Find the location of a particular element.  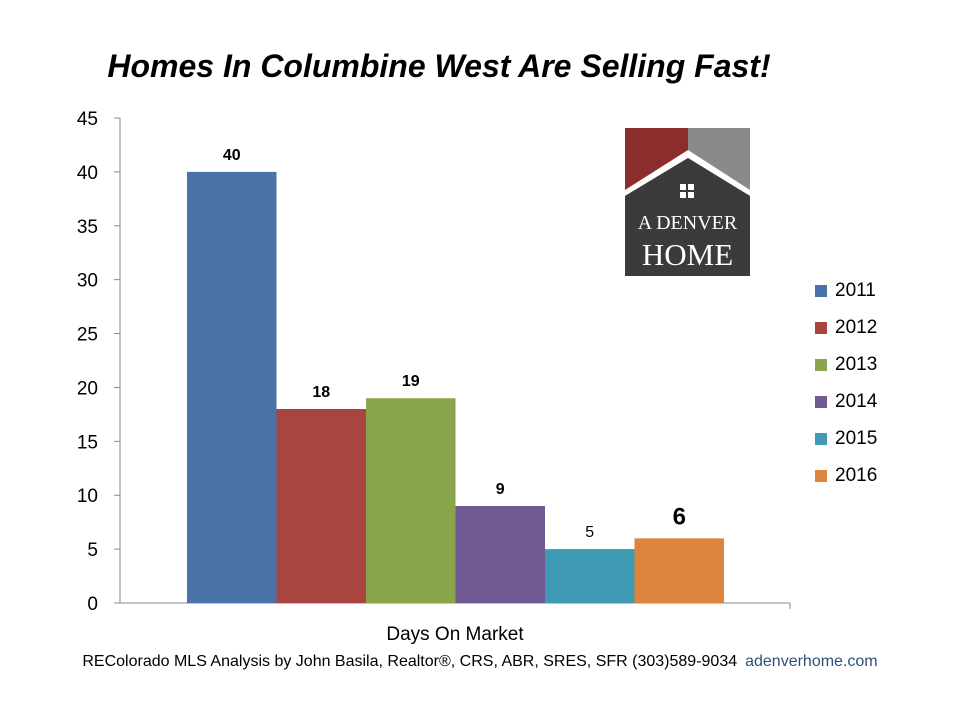

chart-legend: 2011 2012 2013 2014 2015 2016 is located at coordinates (846, 383).